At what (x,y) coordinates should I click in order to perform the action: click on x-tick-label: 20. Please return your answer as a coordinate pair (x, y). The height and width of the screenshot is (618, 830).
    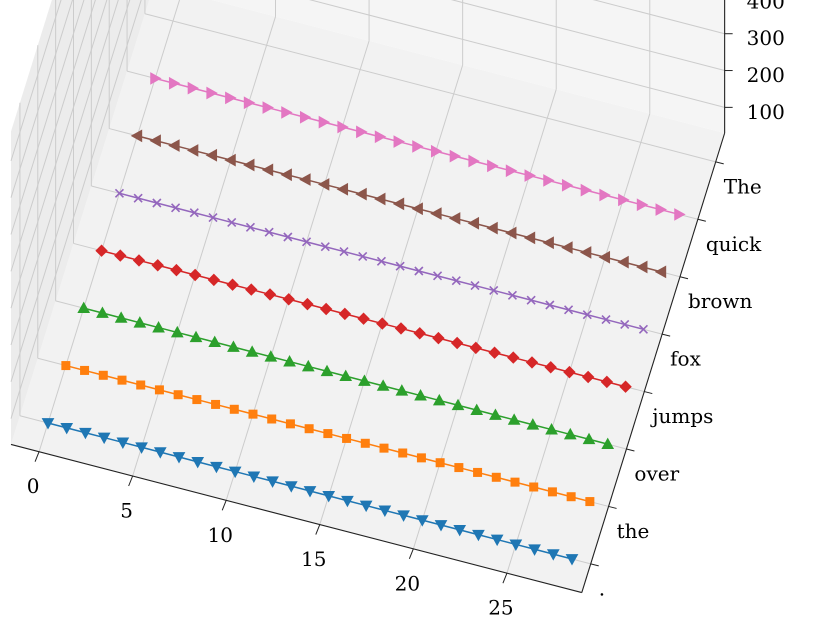
    Looking at the image, I should click on (407, 583).